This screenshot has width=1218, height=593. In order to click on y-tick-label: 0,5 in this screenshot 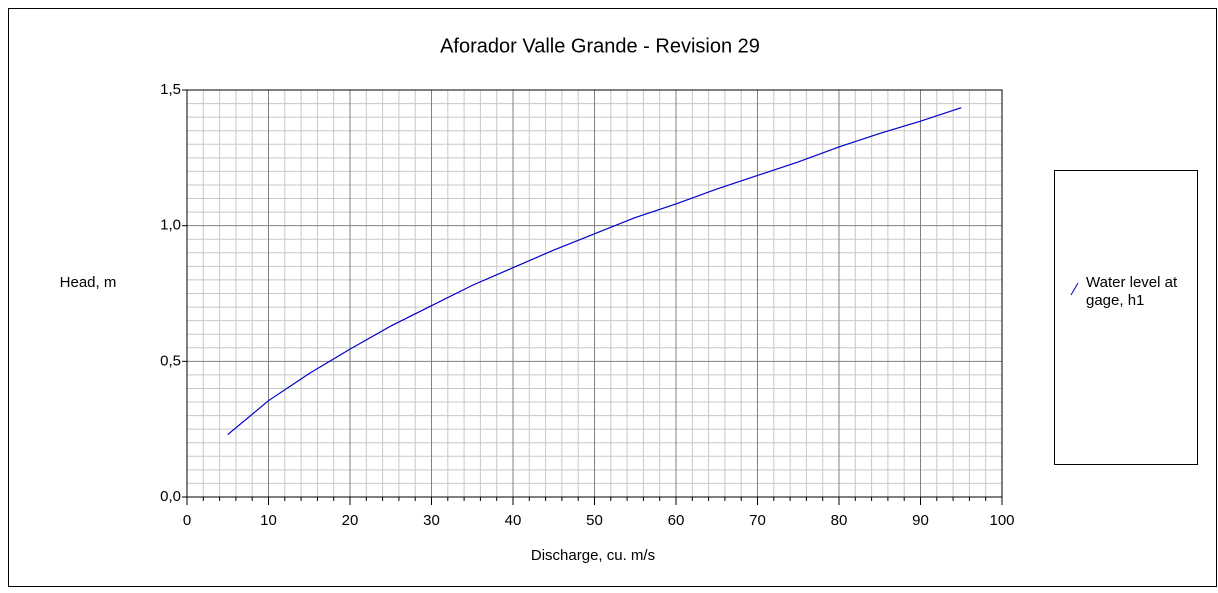, I will do `click(170, 360)`.